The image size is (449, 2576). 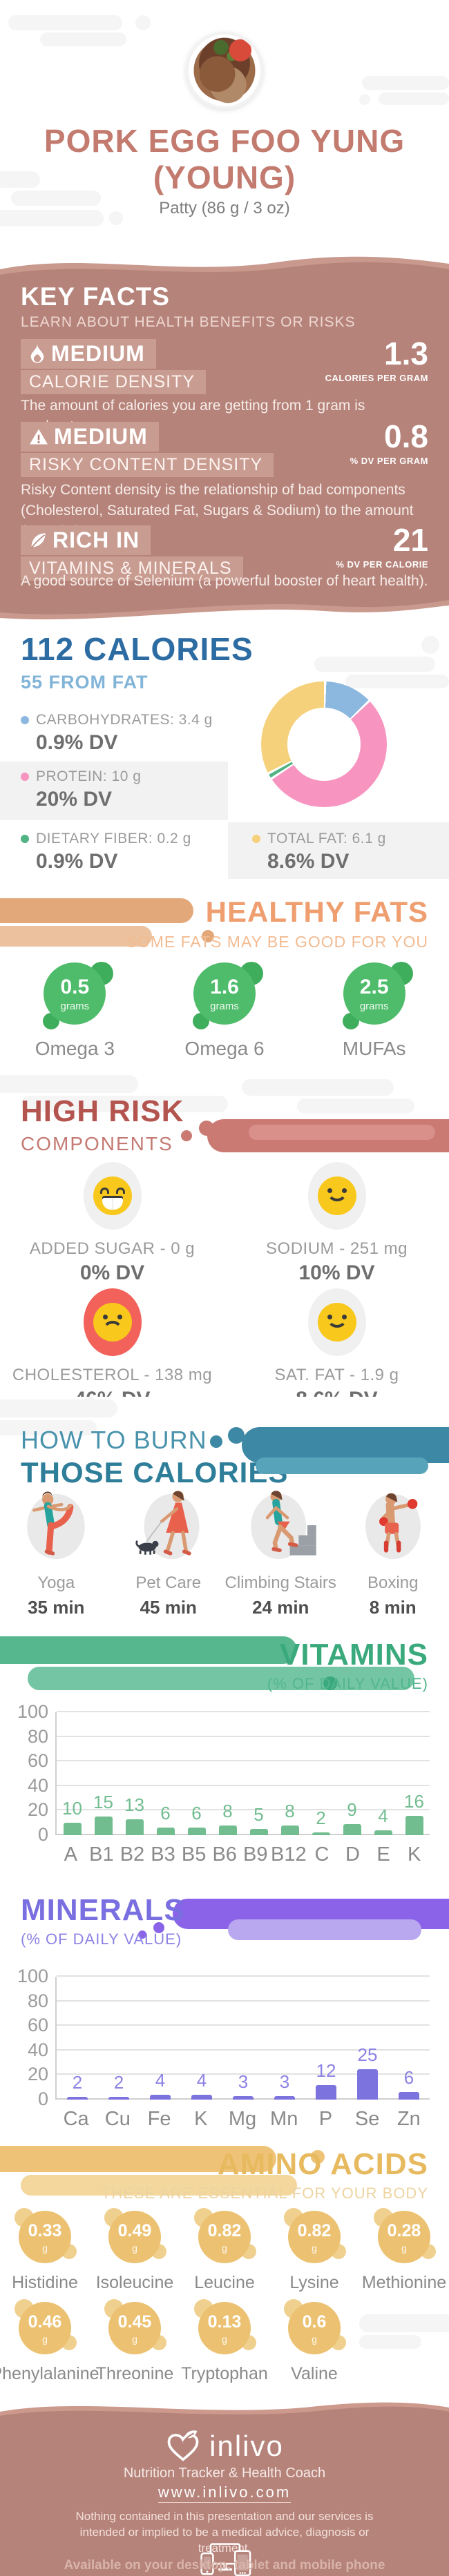 What do you see at coordinates (337, 1350) in the screenshot?
I see `risk-item-sat-fat: SAT. FAT - 1.9 g 8.6% DV` at bounding box center [337, 1350].